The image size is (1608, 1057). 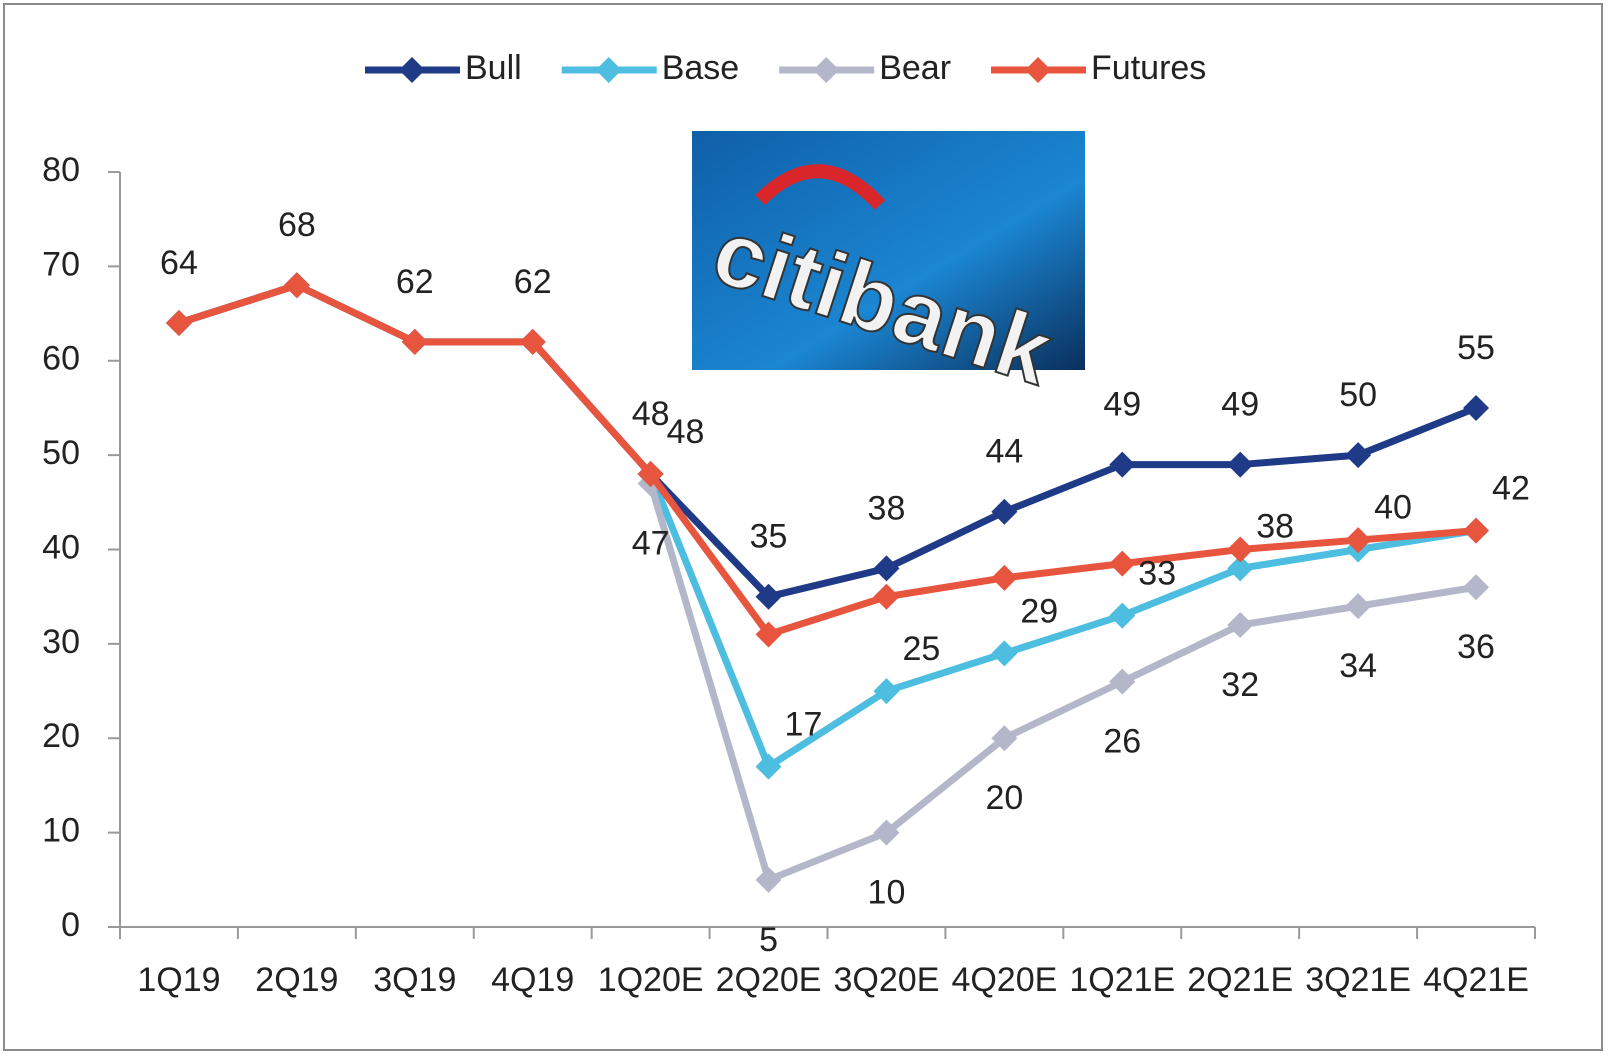 What do you see at coordinates (1004, 798) in the screenshot?
I see `data-label: 20` at bounding box center [1004, 798].